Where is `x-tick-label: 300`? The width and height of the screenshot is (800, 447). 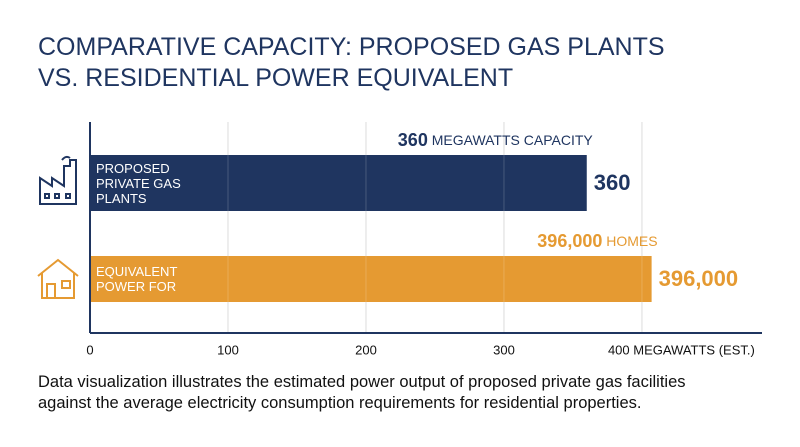
x-tick-label: 300 is located at coordinates (504, 349).